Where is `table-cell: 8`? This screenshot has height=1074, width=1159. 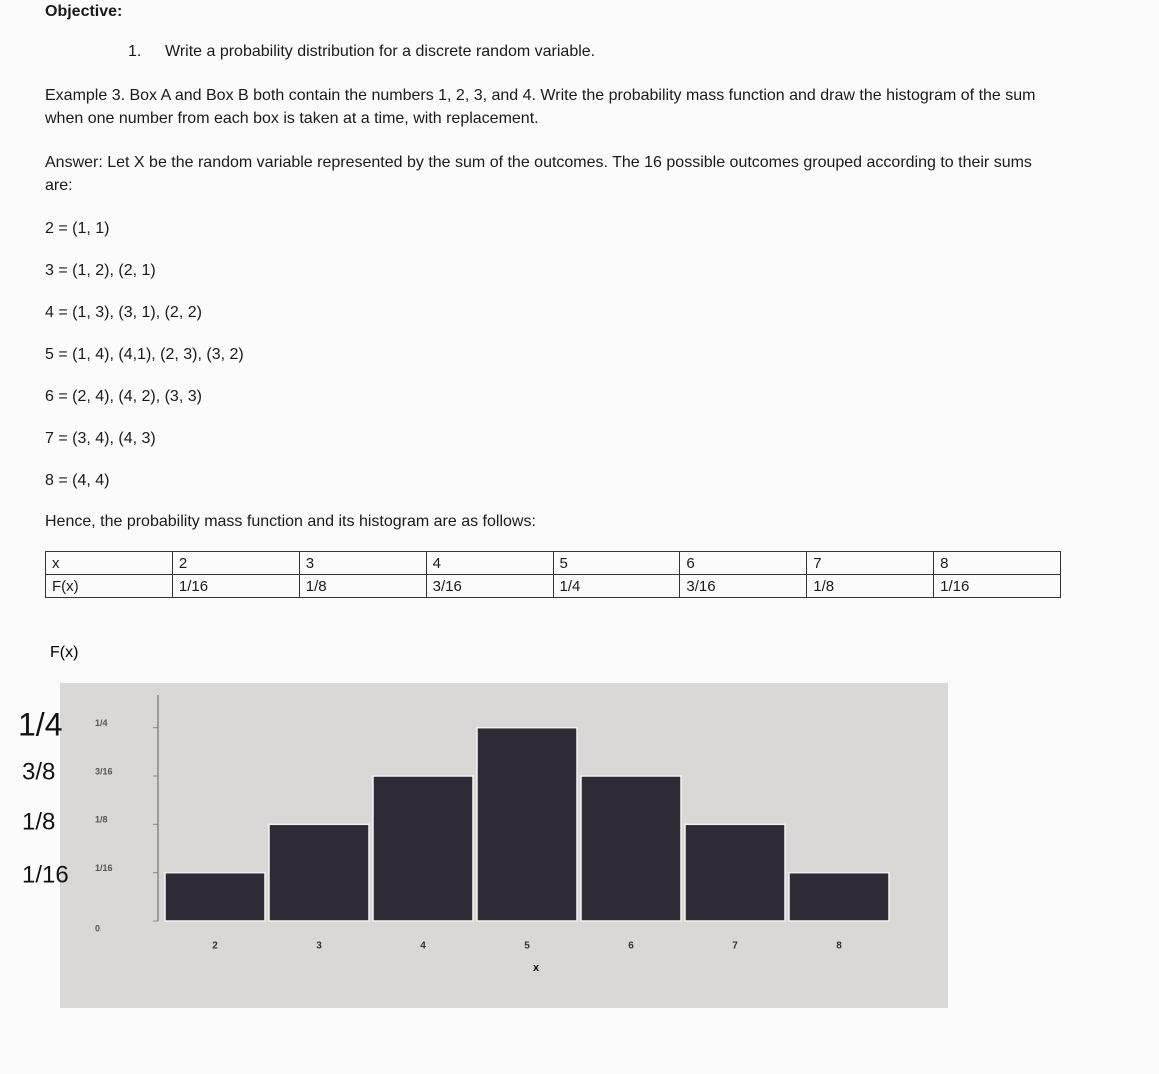
table-cell: 8 is located at coordinates (997, 563).